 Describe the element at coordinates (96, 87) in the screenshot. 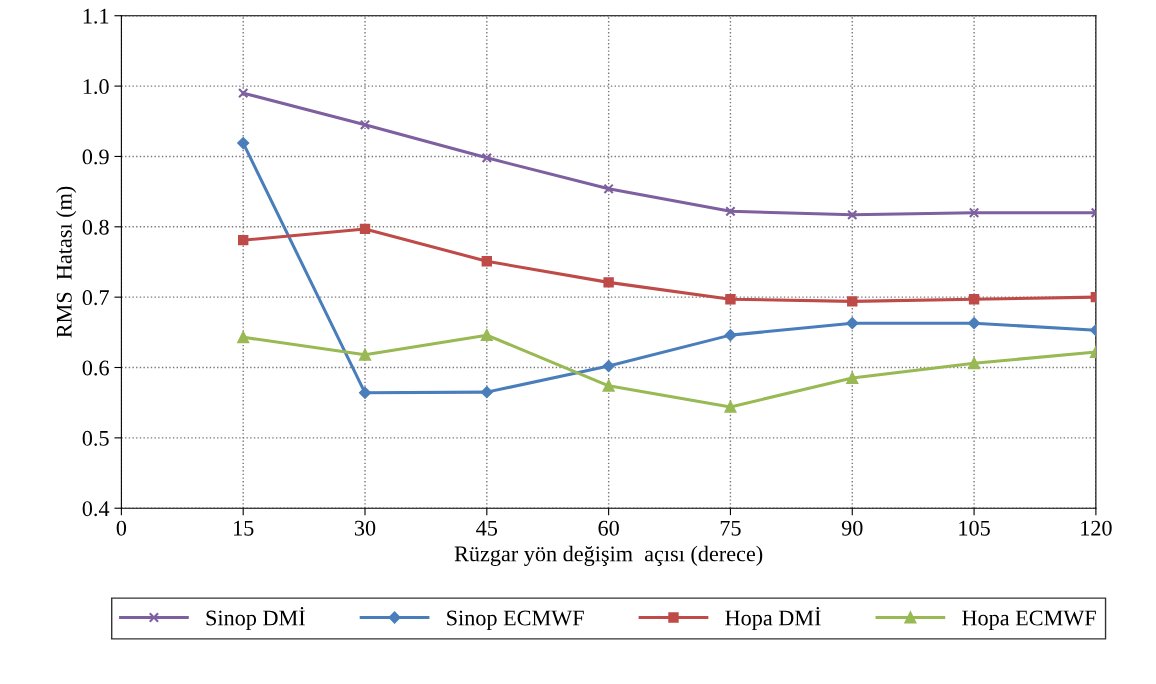

I see `y-tick-label: 1.0` at that location.